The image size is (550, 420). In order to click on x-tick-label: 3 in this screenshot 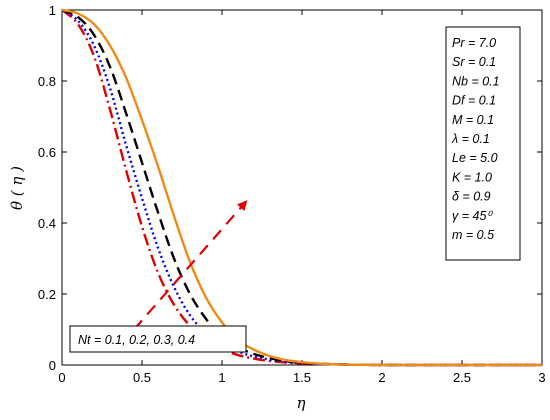, I will do `click(541, 377)`.